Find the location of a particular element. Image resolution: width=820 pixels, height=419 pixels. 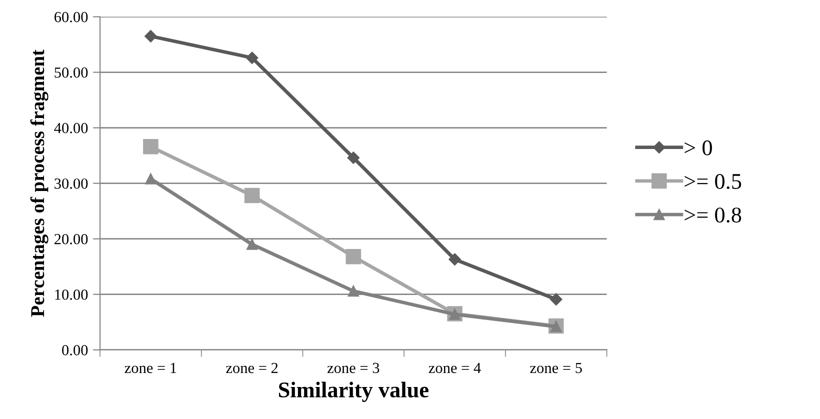

legend-label: >= 0.5 is located at coordinates (713, 182).